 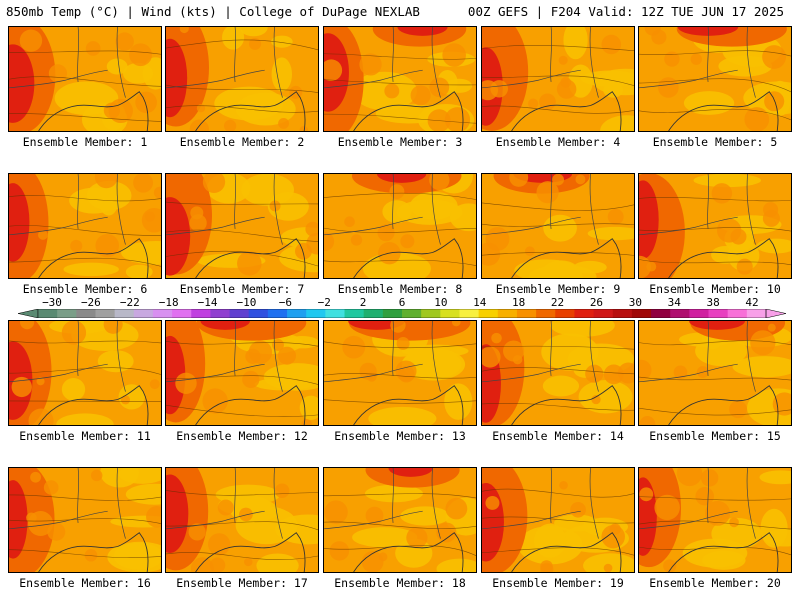 I want to click on ensemble-member-label: Ensemble Member: 16, so click(x=85, y=583).